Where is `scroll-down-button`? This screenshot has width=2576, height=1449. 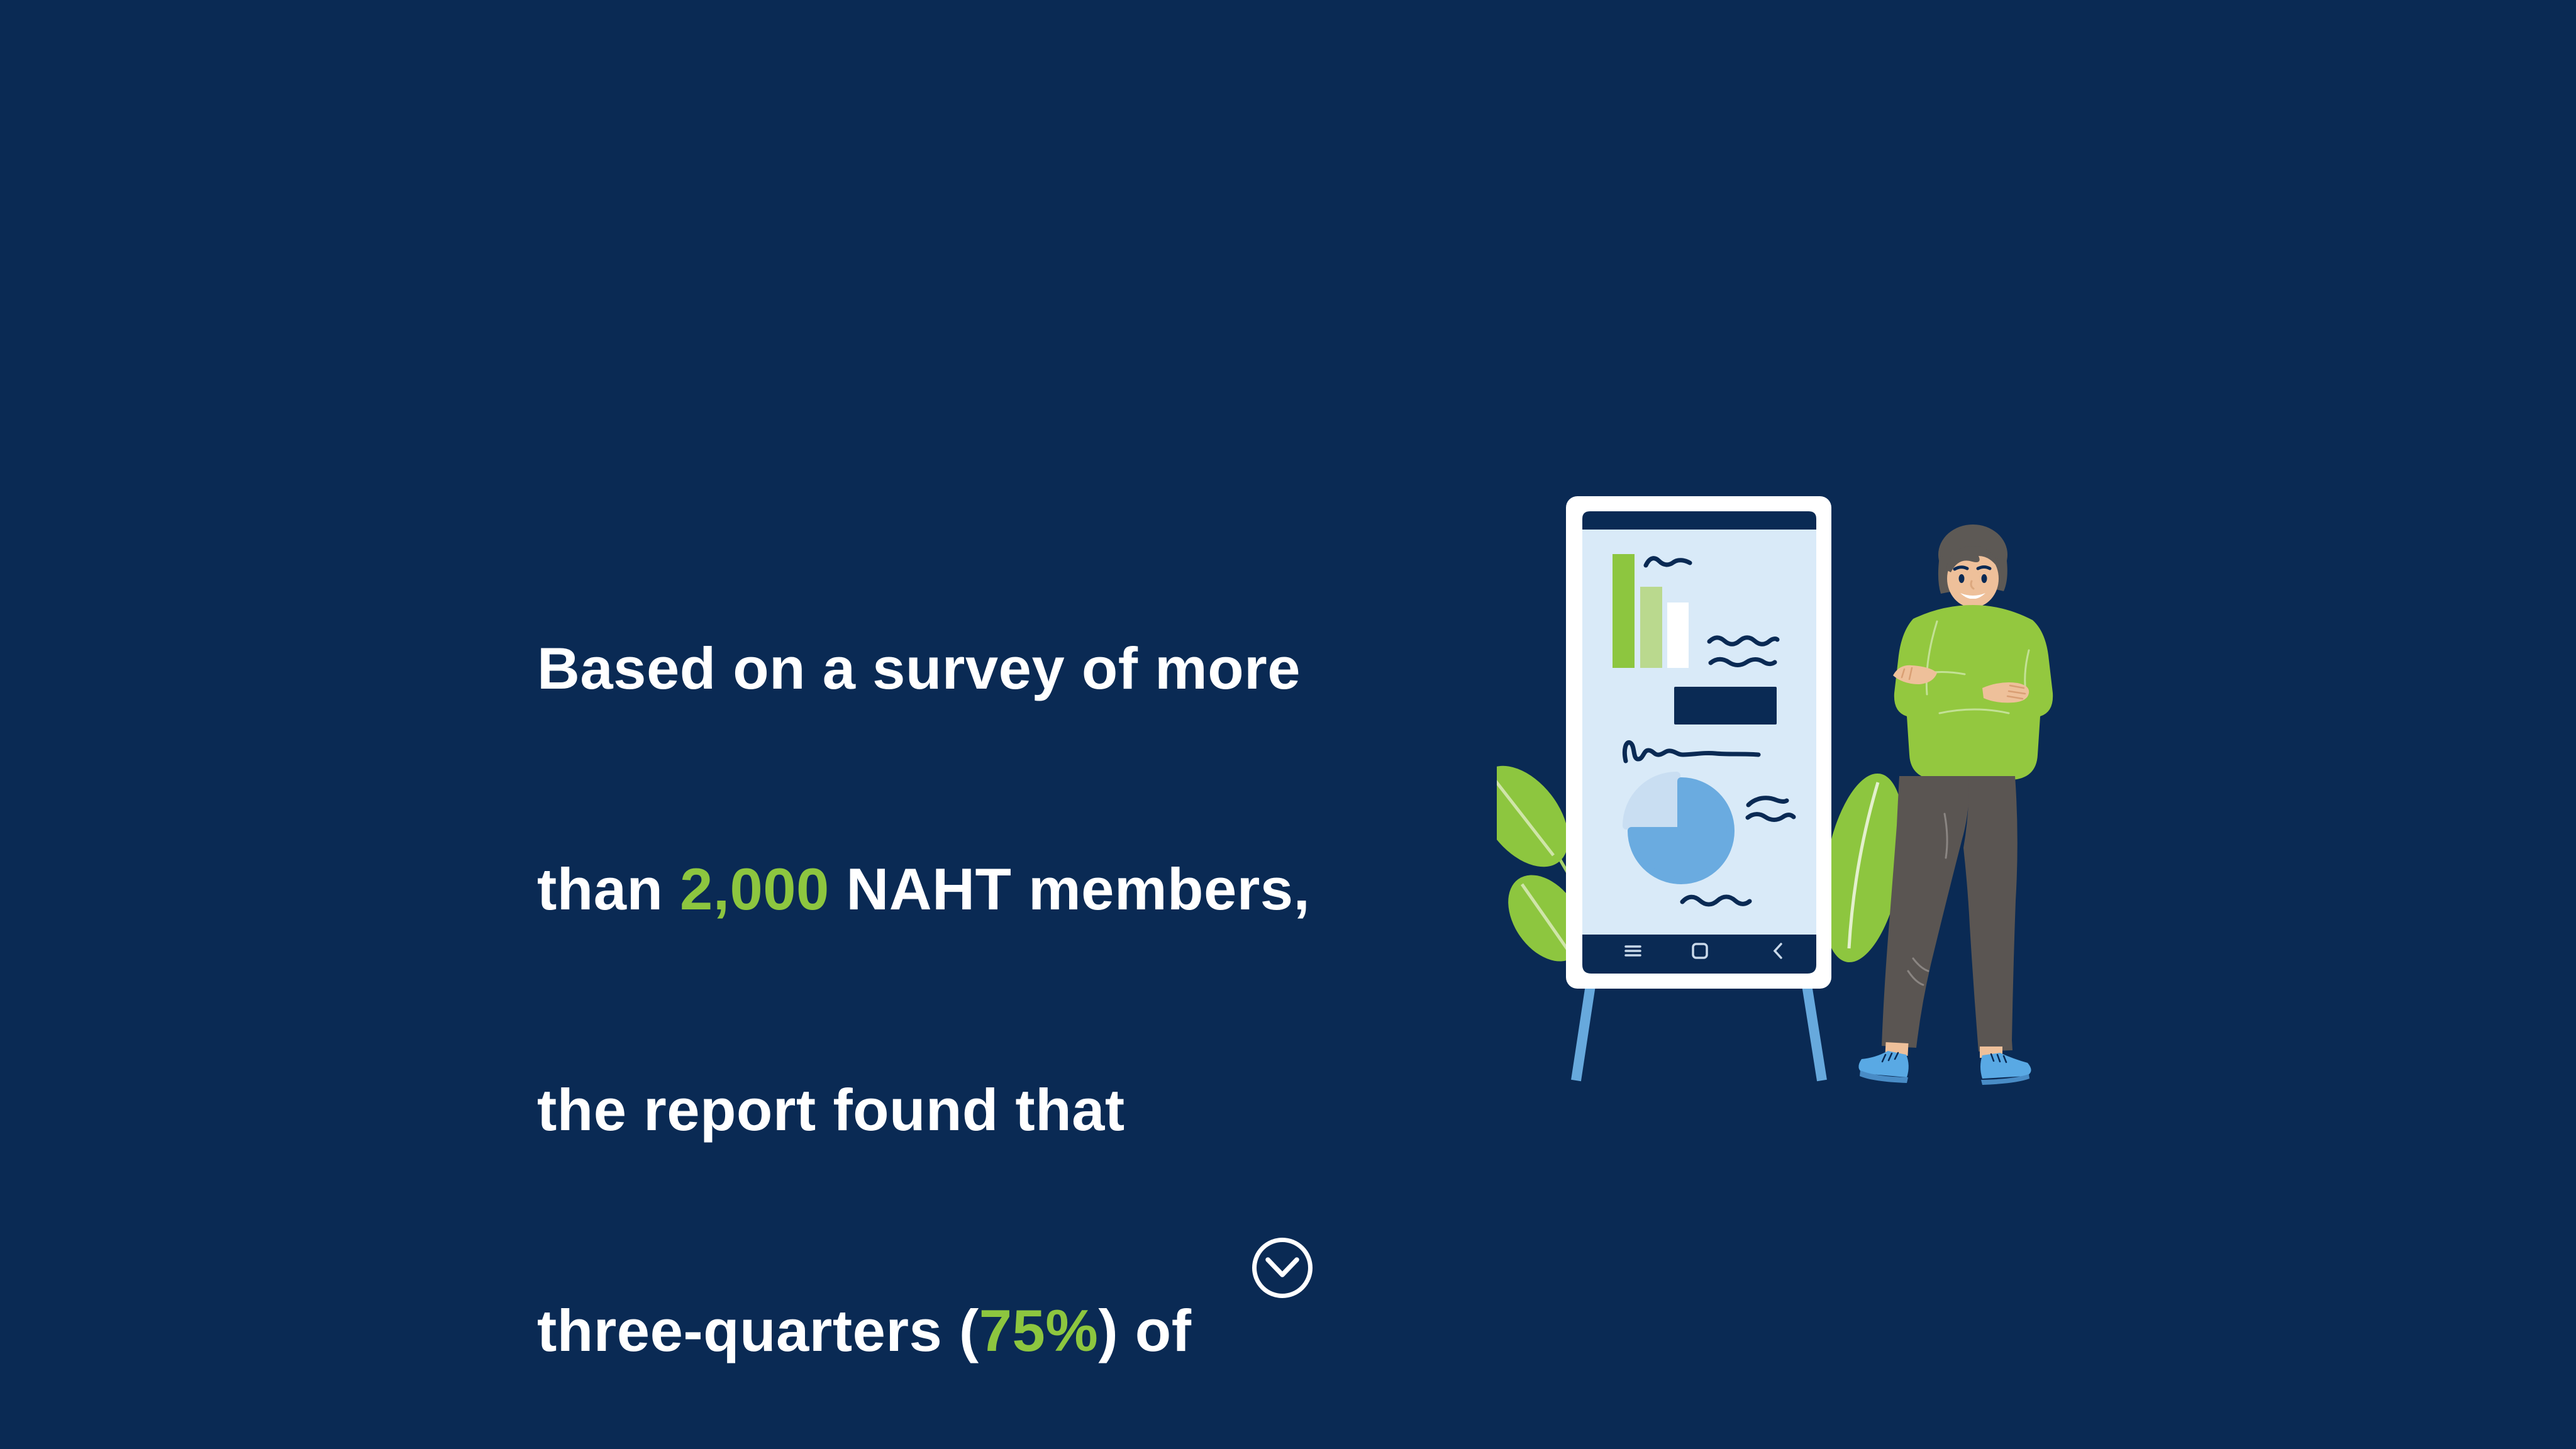
scroll-down-button is located at coordinates (1282, 1268).